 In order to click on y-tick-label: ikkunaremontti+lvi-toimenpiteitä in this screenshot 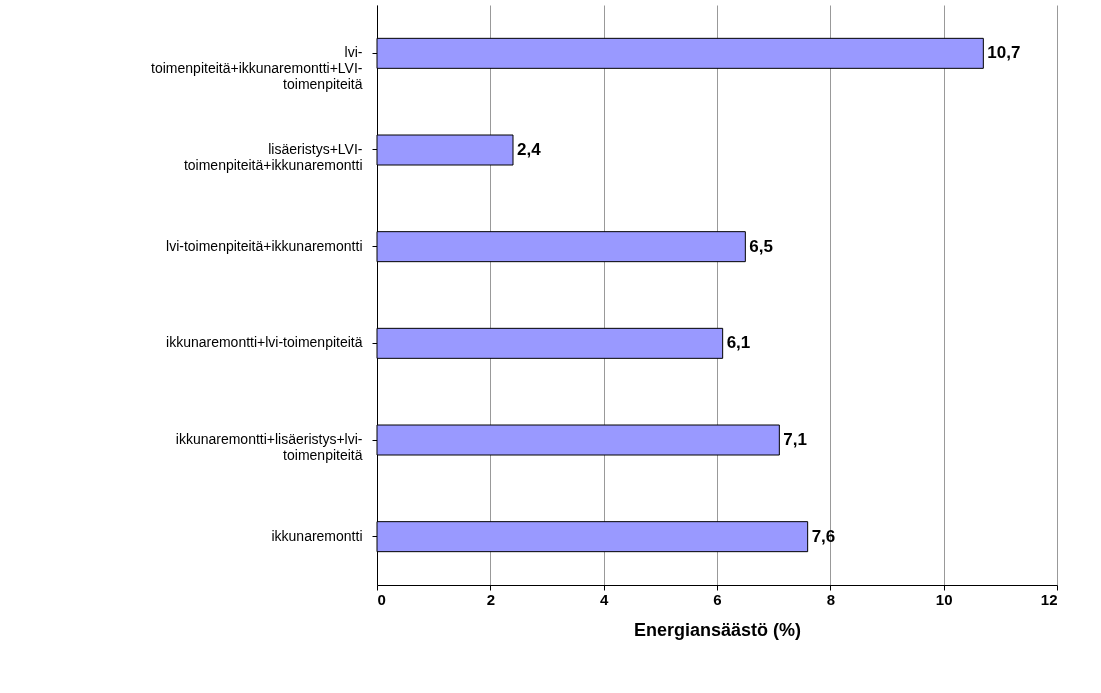, I will do `click(264, 342)`.